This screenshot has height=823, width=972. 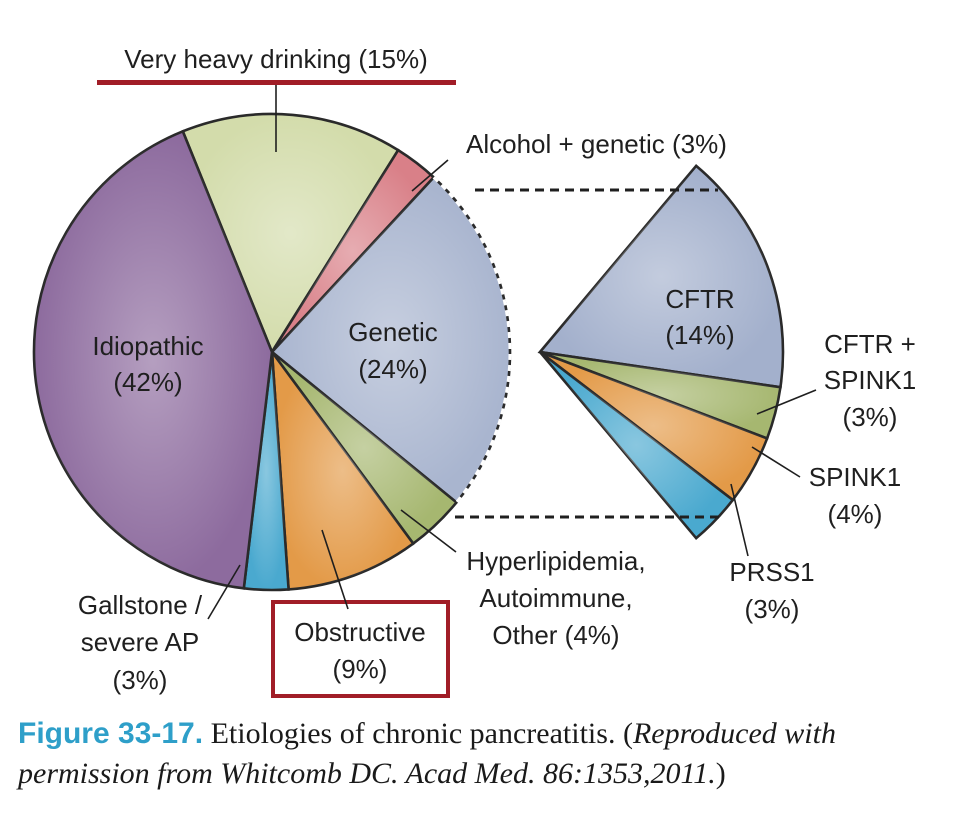 What do you see at coordinates (276, 82) in the screenshot?
I see `highlight-underline` at bounding box center [276, 82].